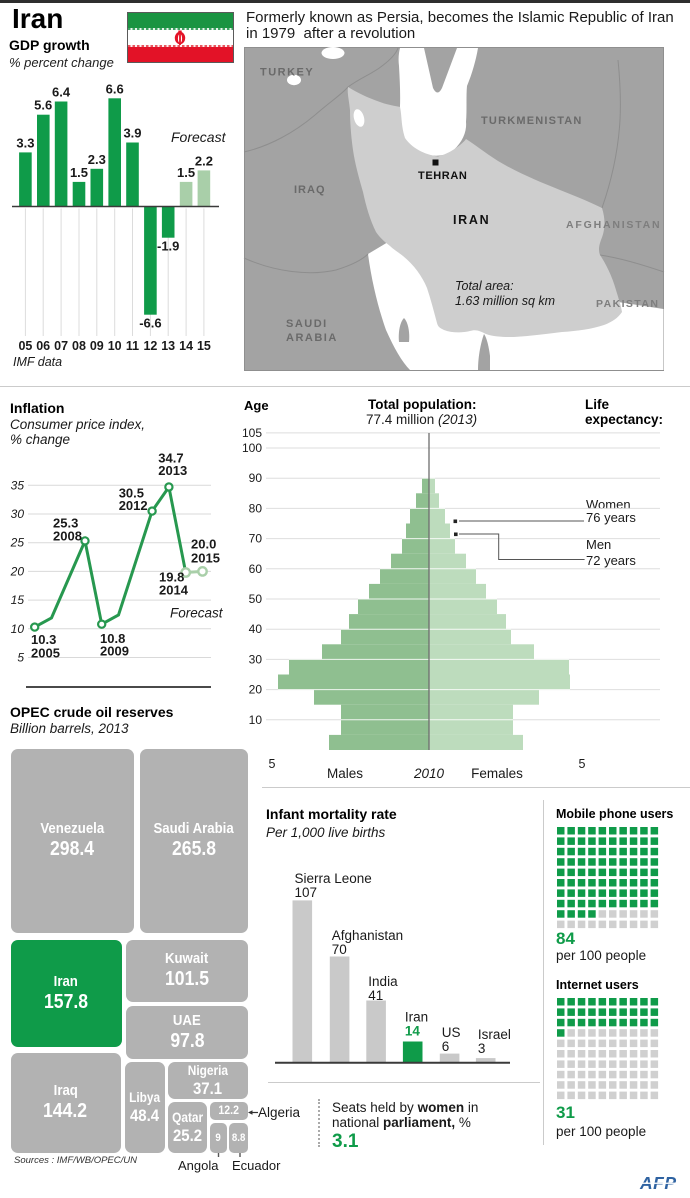 Image resolution: width=690 pixels, height=1198 pixels. What do you see at coordinates (150, 346) in the screenshot?
I see `svg-text: 12` at bounding box center [150, 346].